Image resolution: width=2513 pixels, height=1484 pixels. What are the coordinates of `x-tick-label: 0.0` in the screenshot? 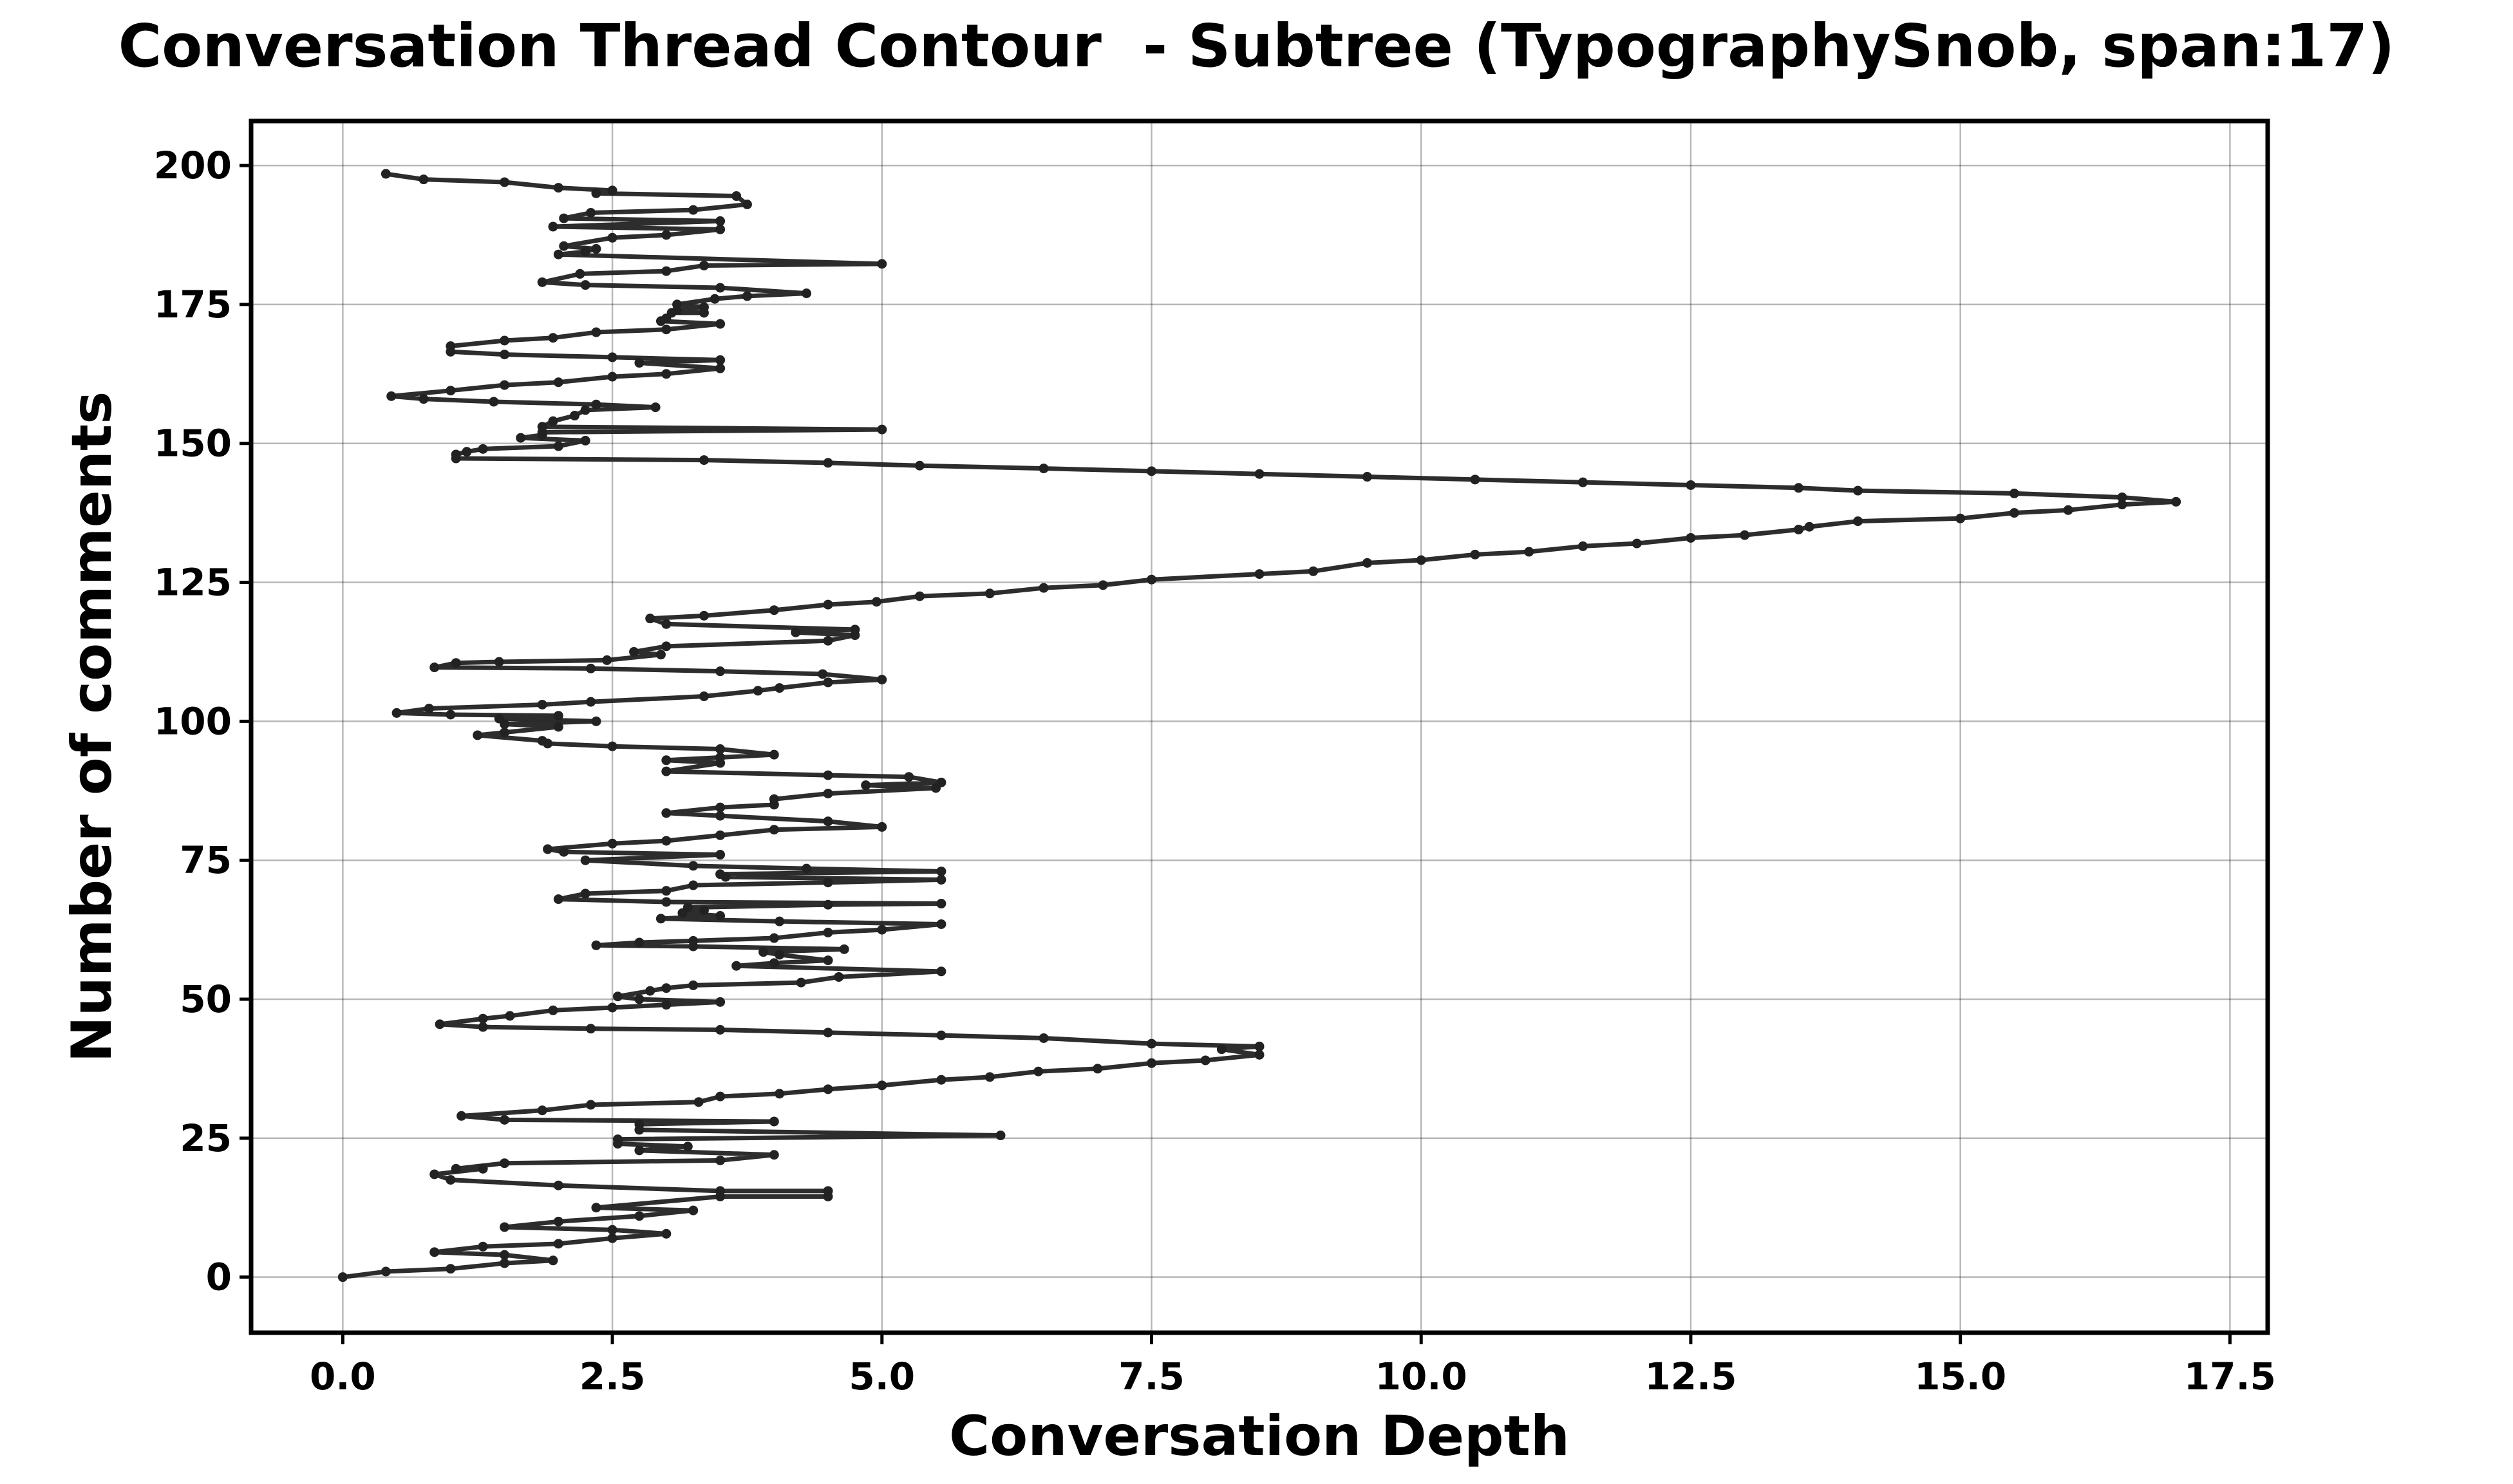 It's located at (343, 1376).